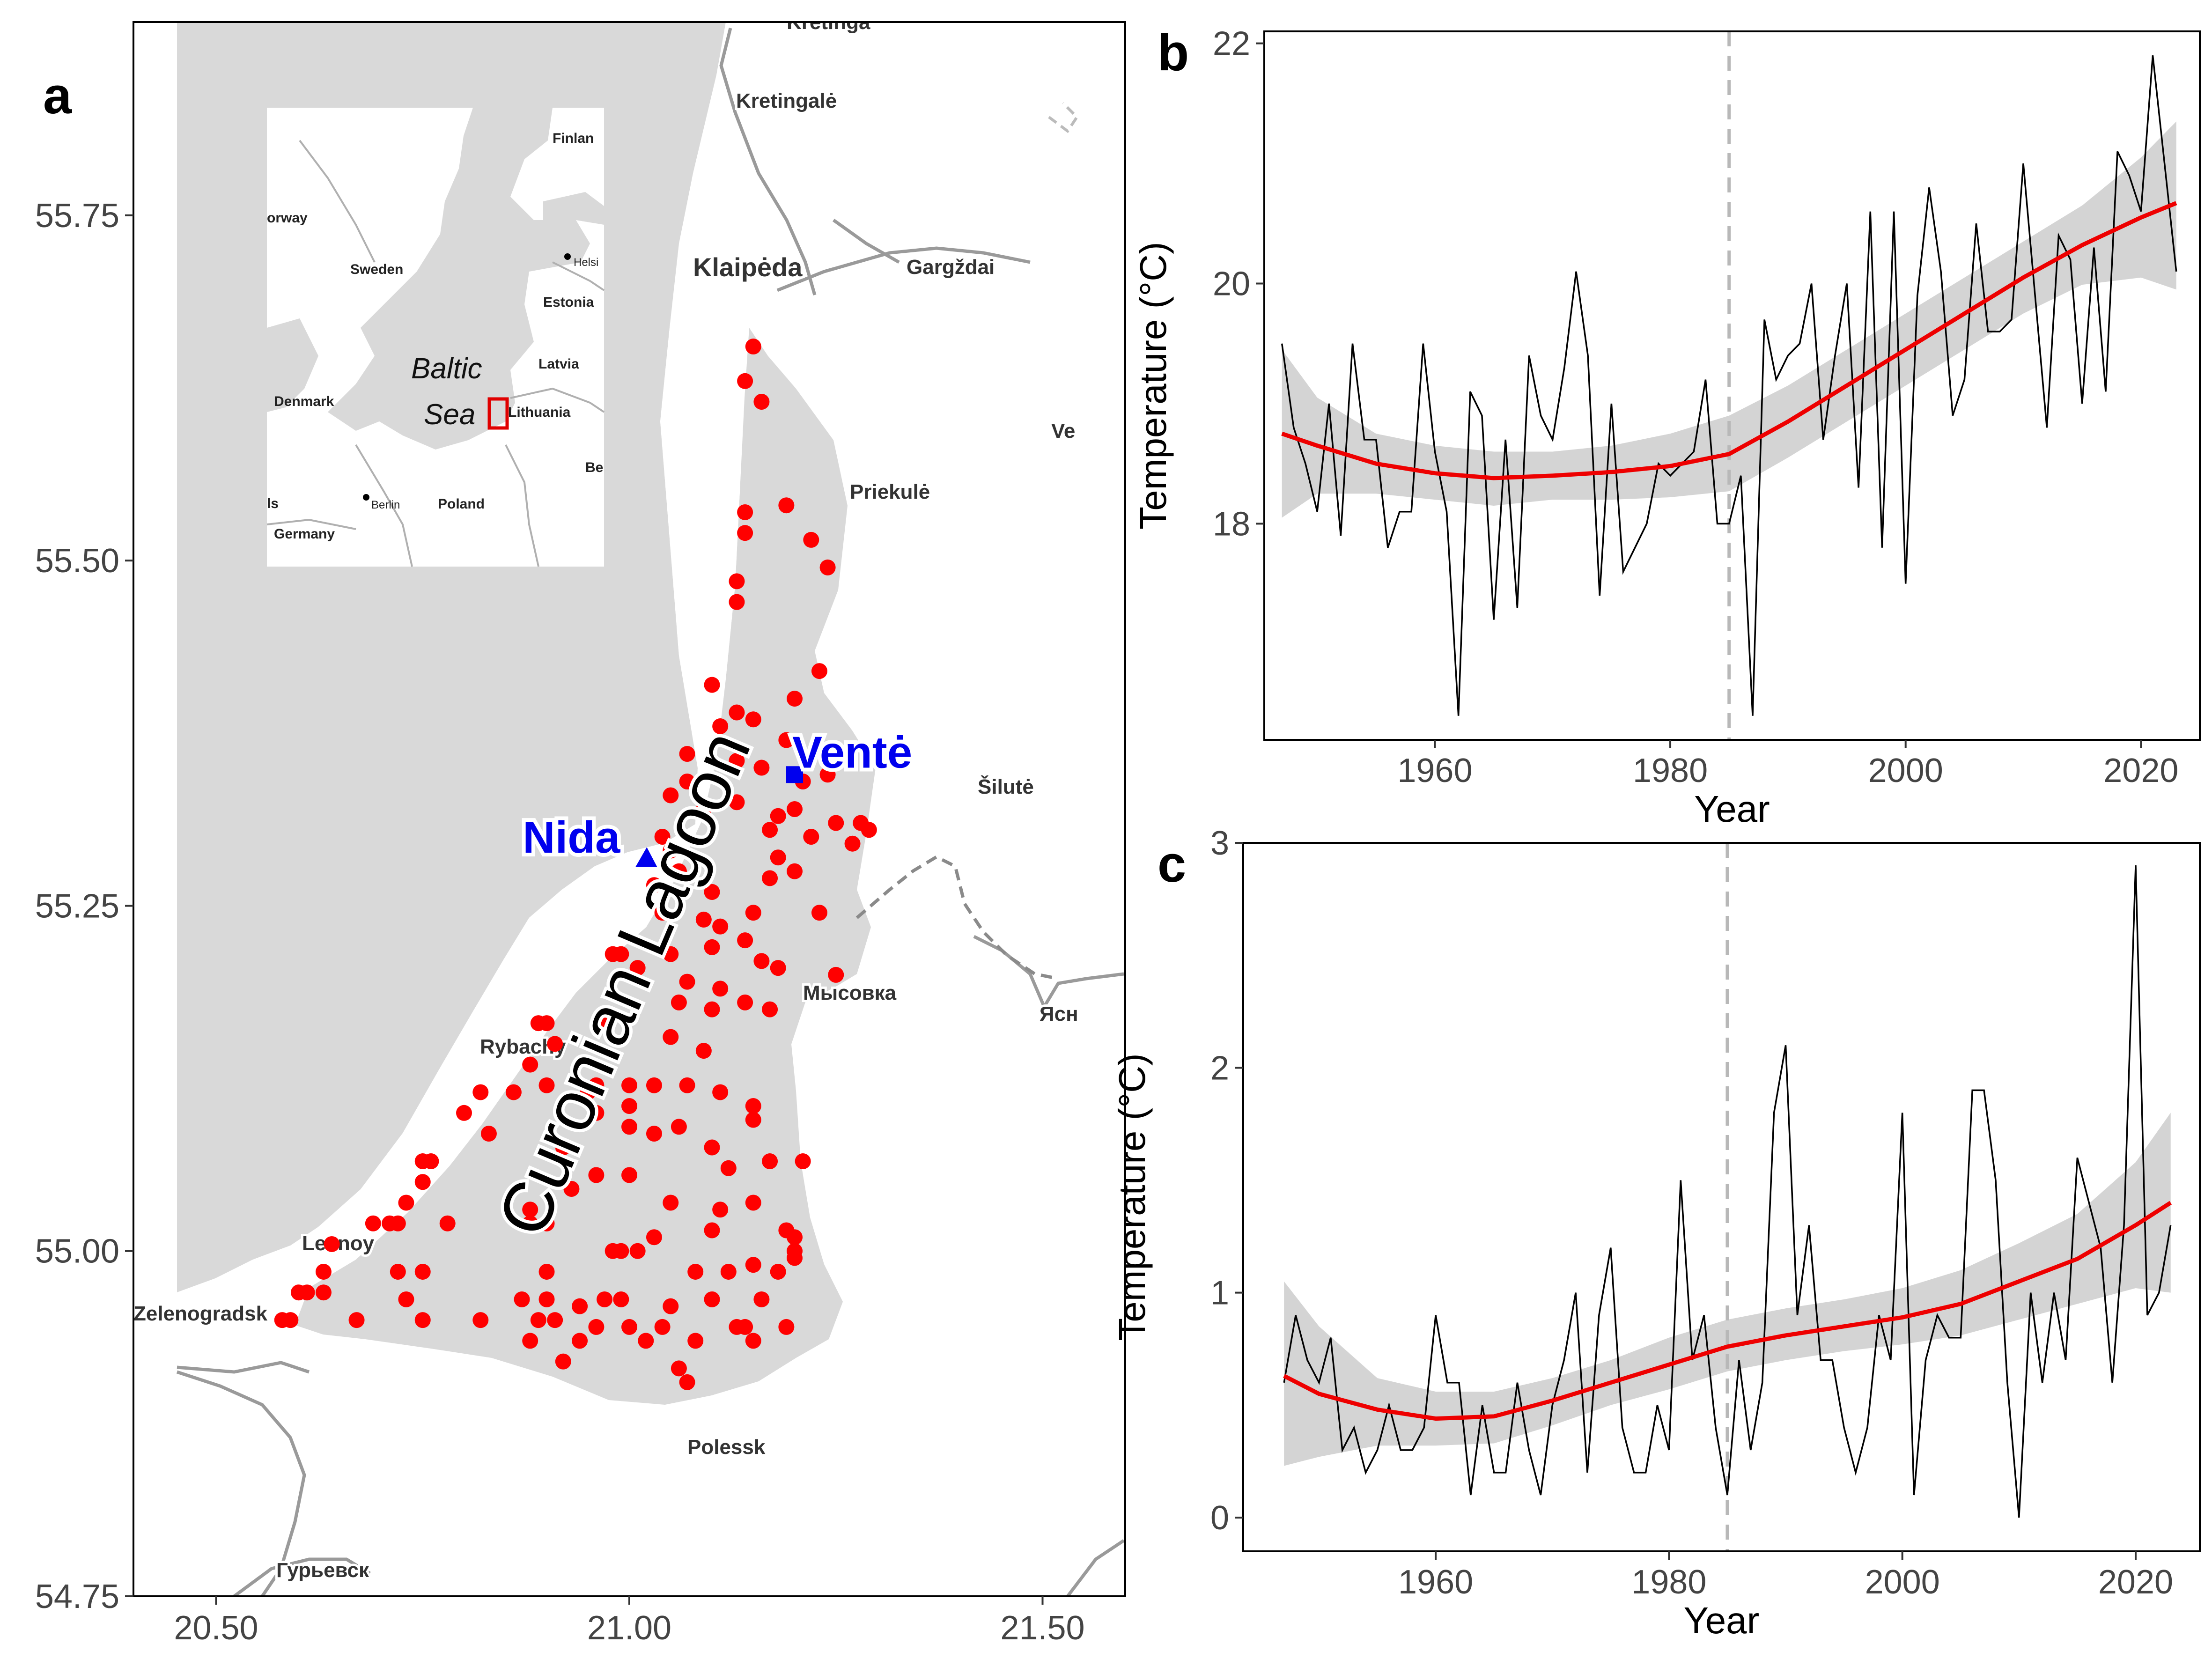  What do you see at coordinates (1059, 1014) in the screenshot?
I see `place-yasnoe: Ясн` at bounding box center [1059, 1014].